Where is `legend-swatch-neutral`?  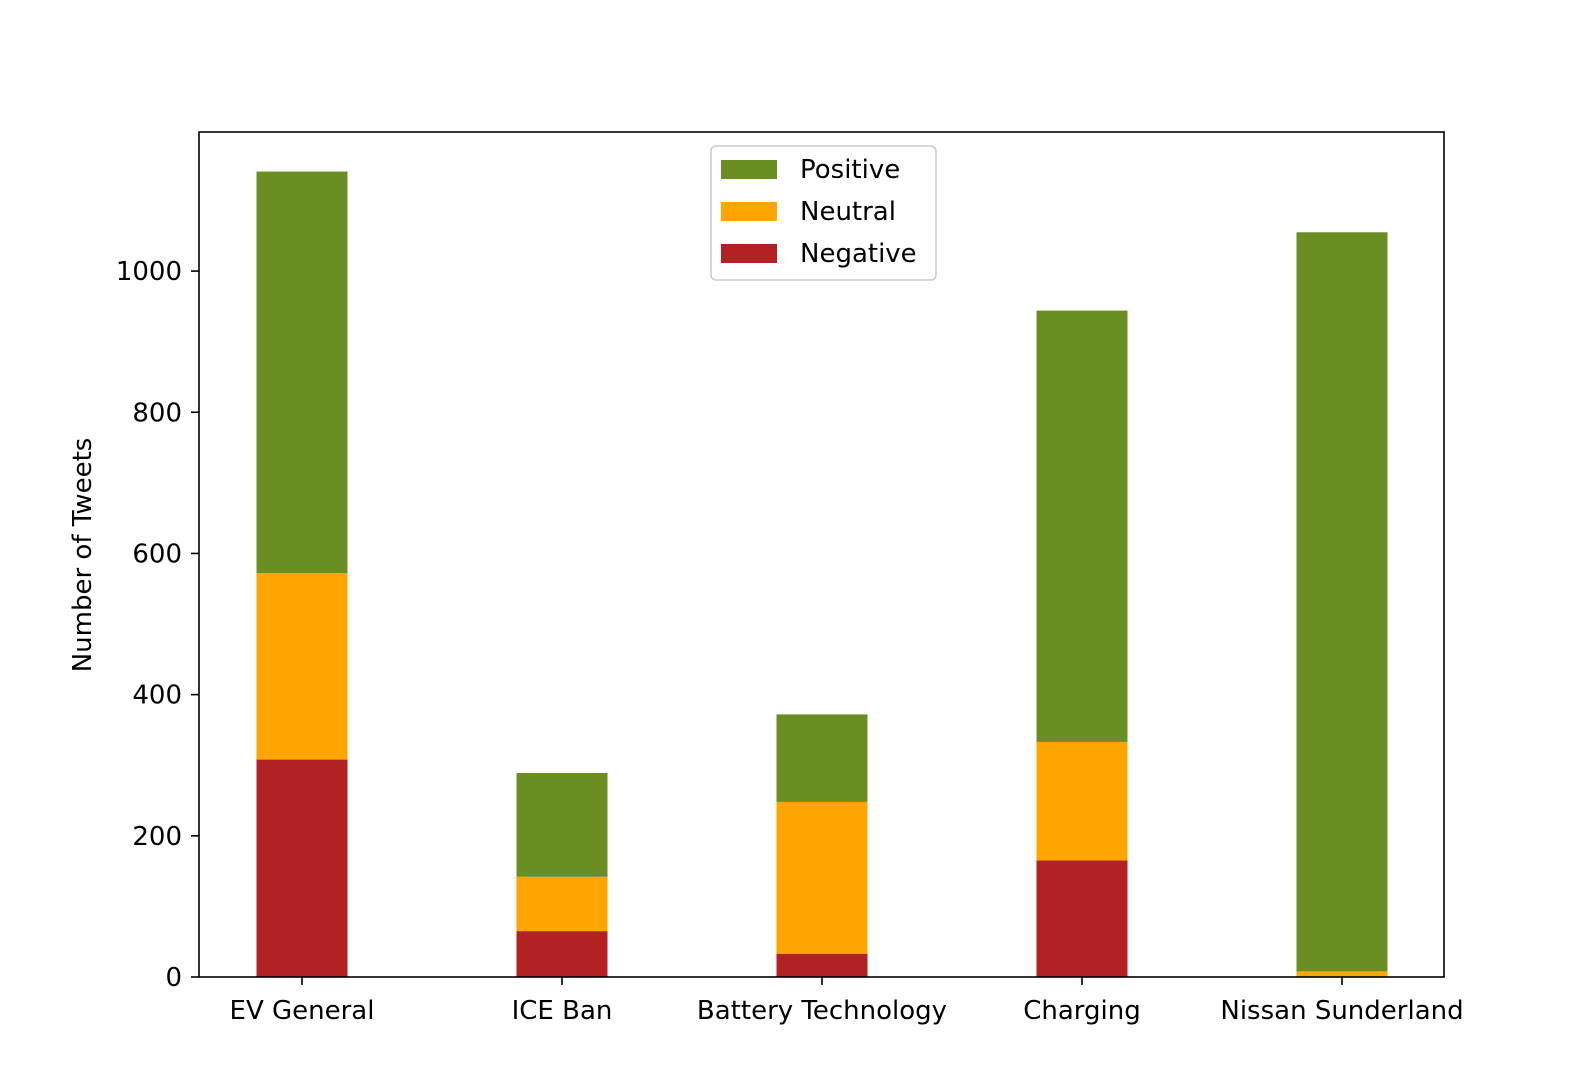 legend-swatch-neutral is located at coordinates (749, 211).